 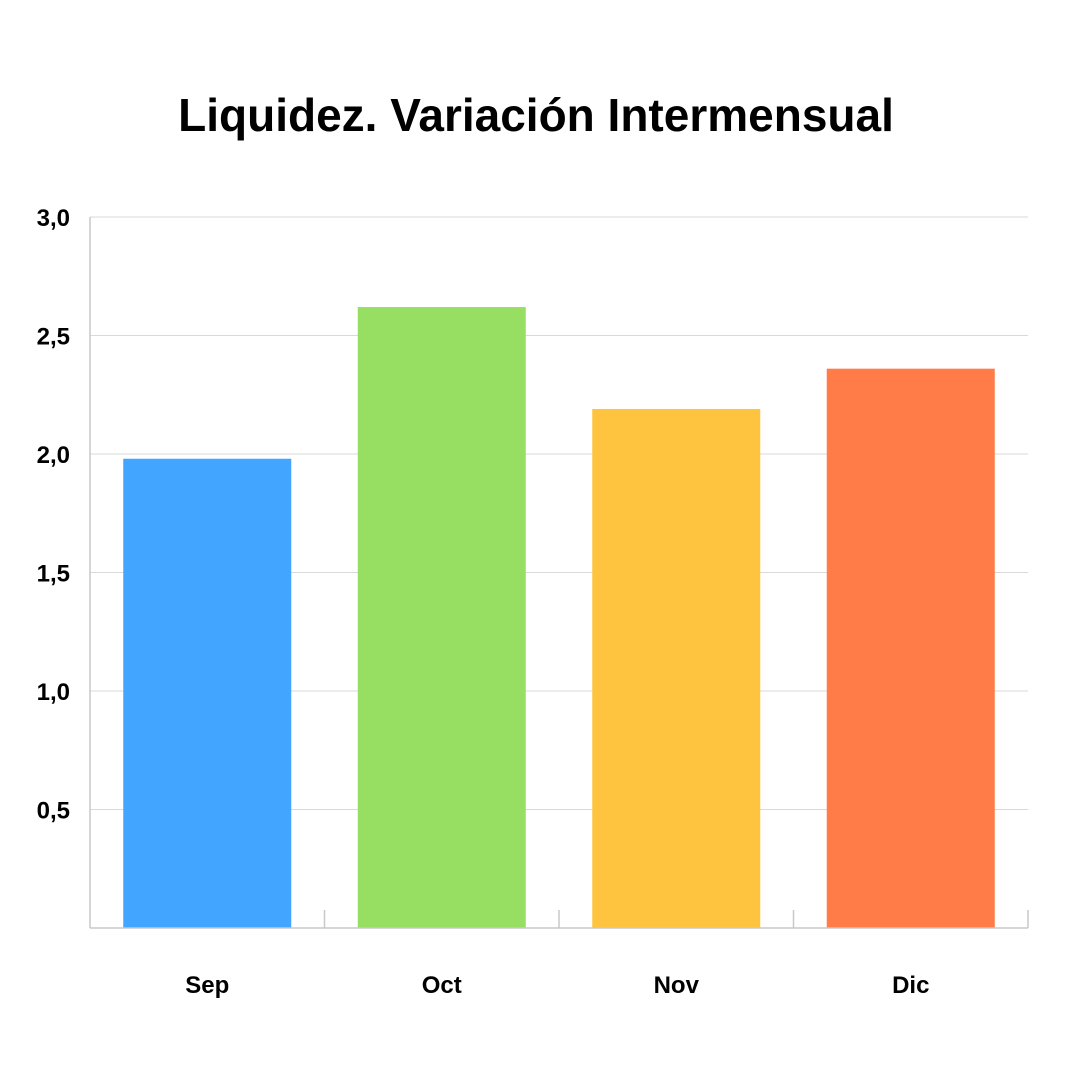 I want to click on x-tick-label: Dic, so click(x=910, y=985).